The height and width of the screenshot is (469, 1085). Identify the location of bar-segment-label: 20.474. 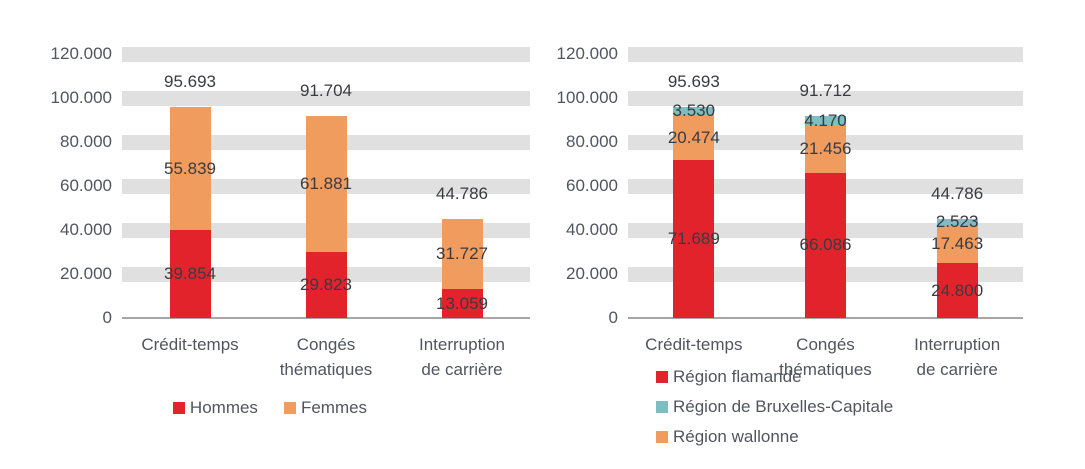
(693, 137).